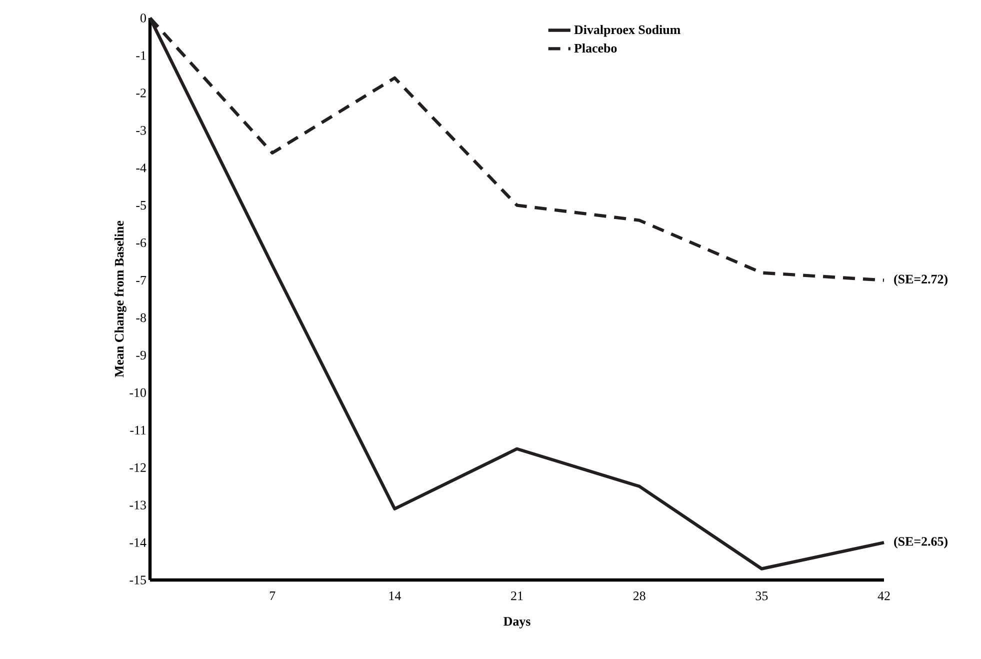 This screenshot has width=981, height=659. What do you see at coordinates (143, 18) in the screenshot?
I see `y-tick-label: 0` at bounding box center [143, 18].